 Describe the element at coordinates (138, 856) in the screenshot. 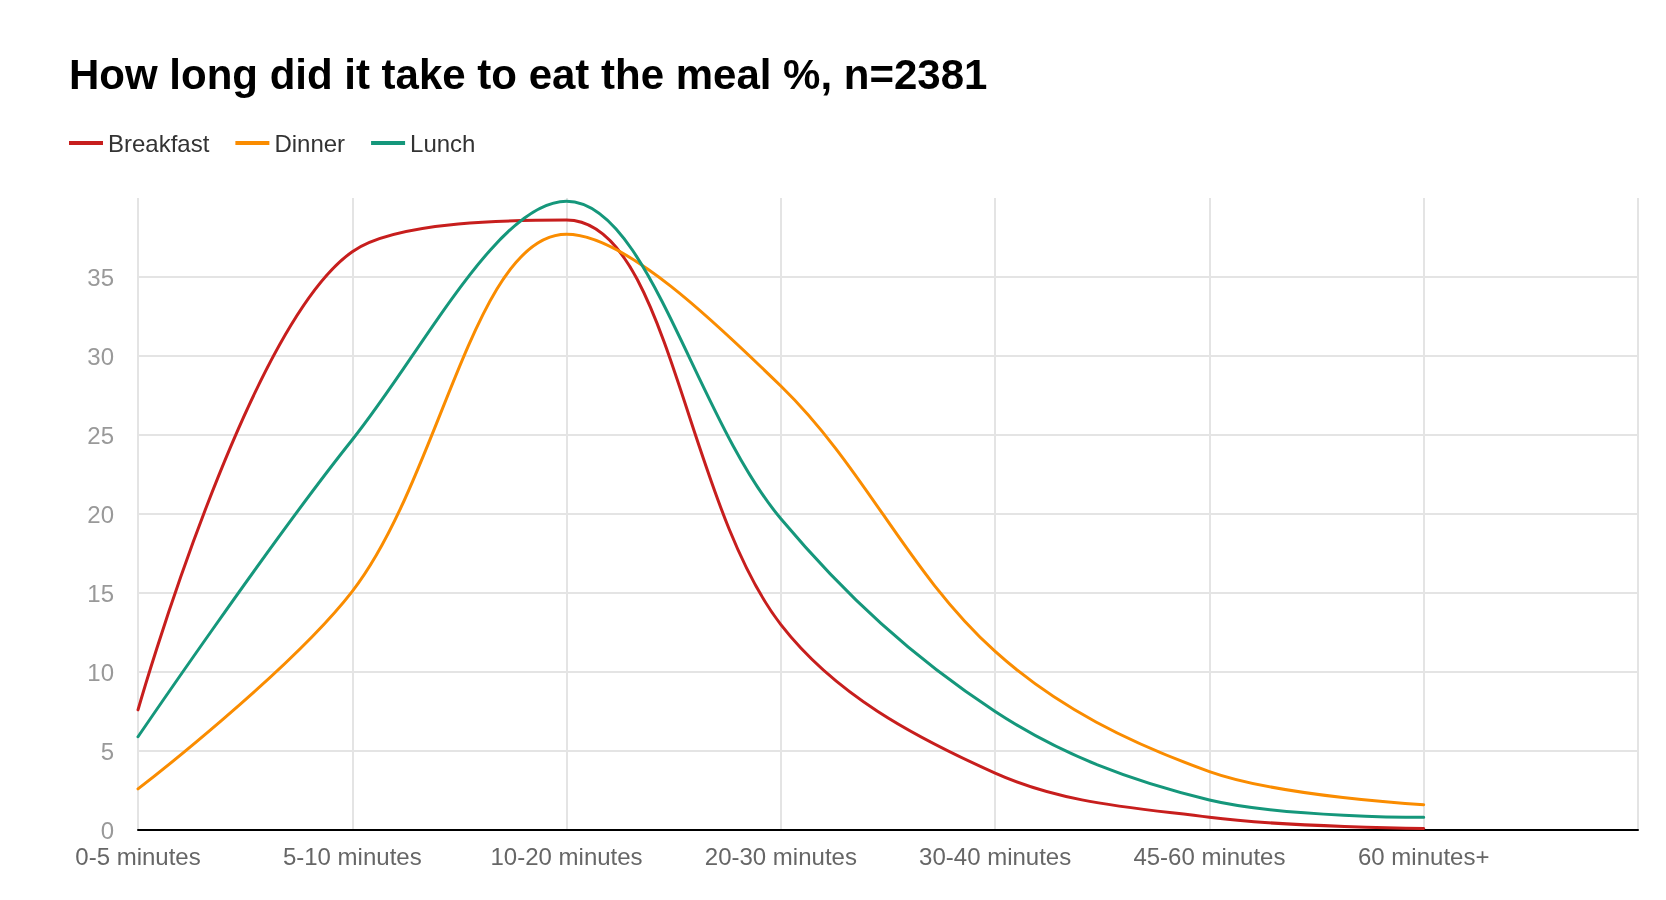

I see `x-tick-label: 0-5 minutes` at that location.